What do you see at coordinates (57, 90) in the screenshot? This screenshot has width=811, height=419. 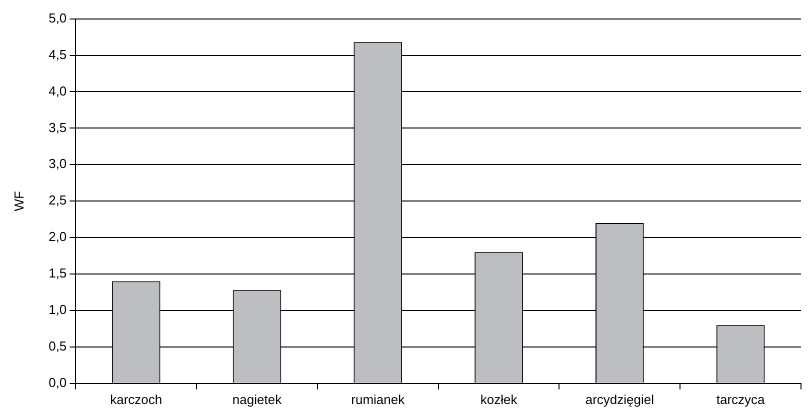 I see `y-tick-label: 4,0` at bounding box center [57, 90].